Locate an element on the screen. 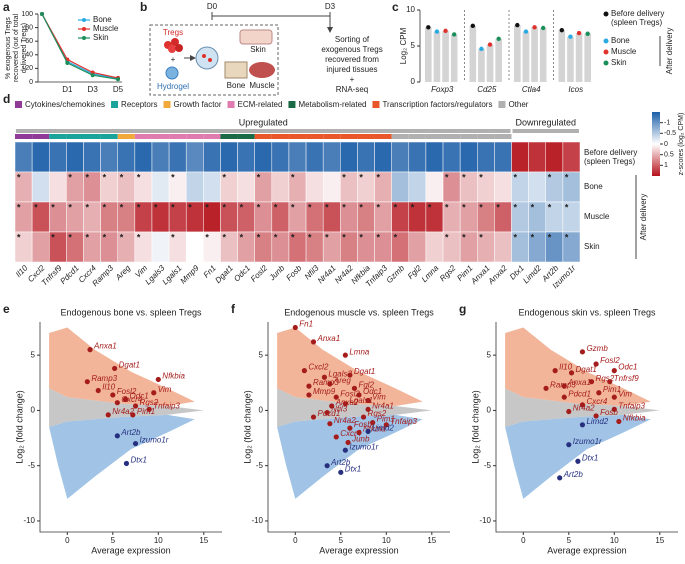 This screenshot has height=564, width=685. gene-label: Gzmb is located at coordinates (597, 348).